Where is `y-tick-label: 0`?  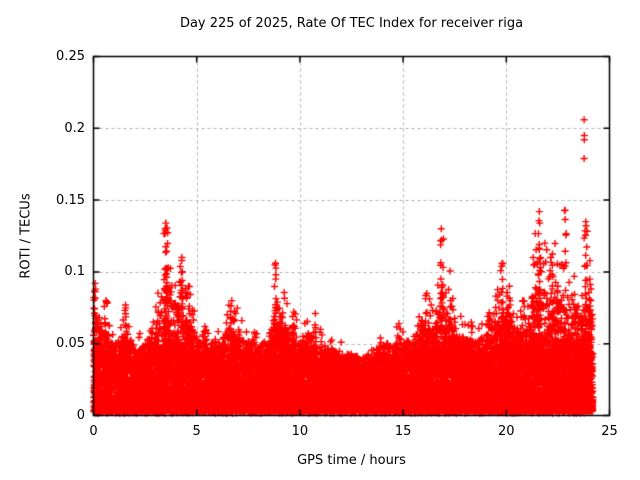 y-tick-label: 0 is located at coordinates (80, 415).